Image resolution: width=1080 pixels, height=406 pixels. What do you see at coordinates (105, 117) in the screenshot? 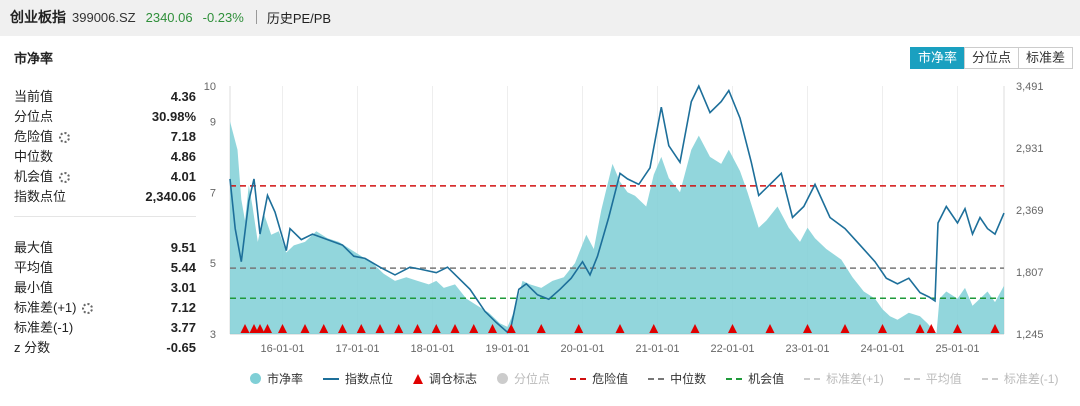
I see `stat-row: 分位点 30.98%` at bounding box center [105, 117].